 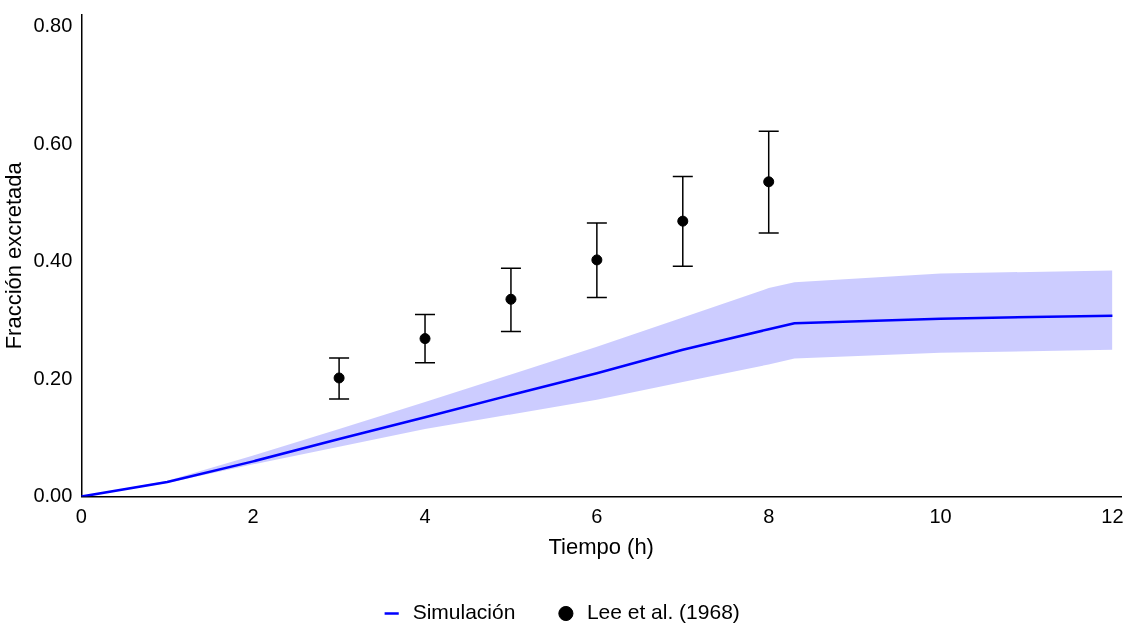 What do you see at coordinates (464, 612) in the screenshot?
I see `legend-label: Simulación` at bounding box center [464, 612].